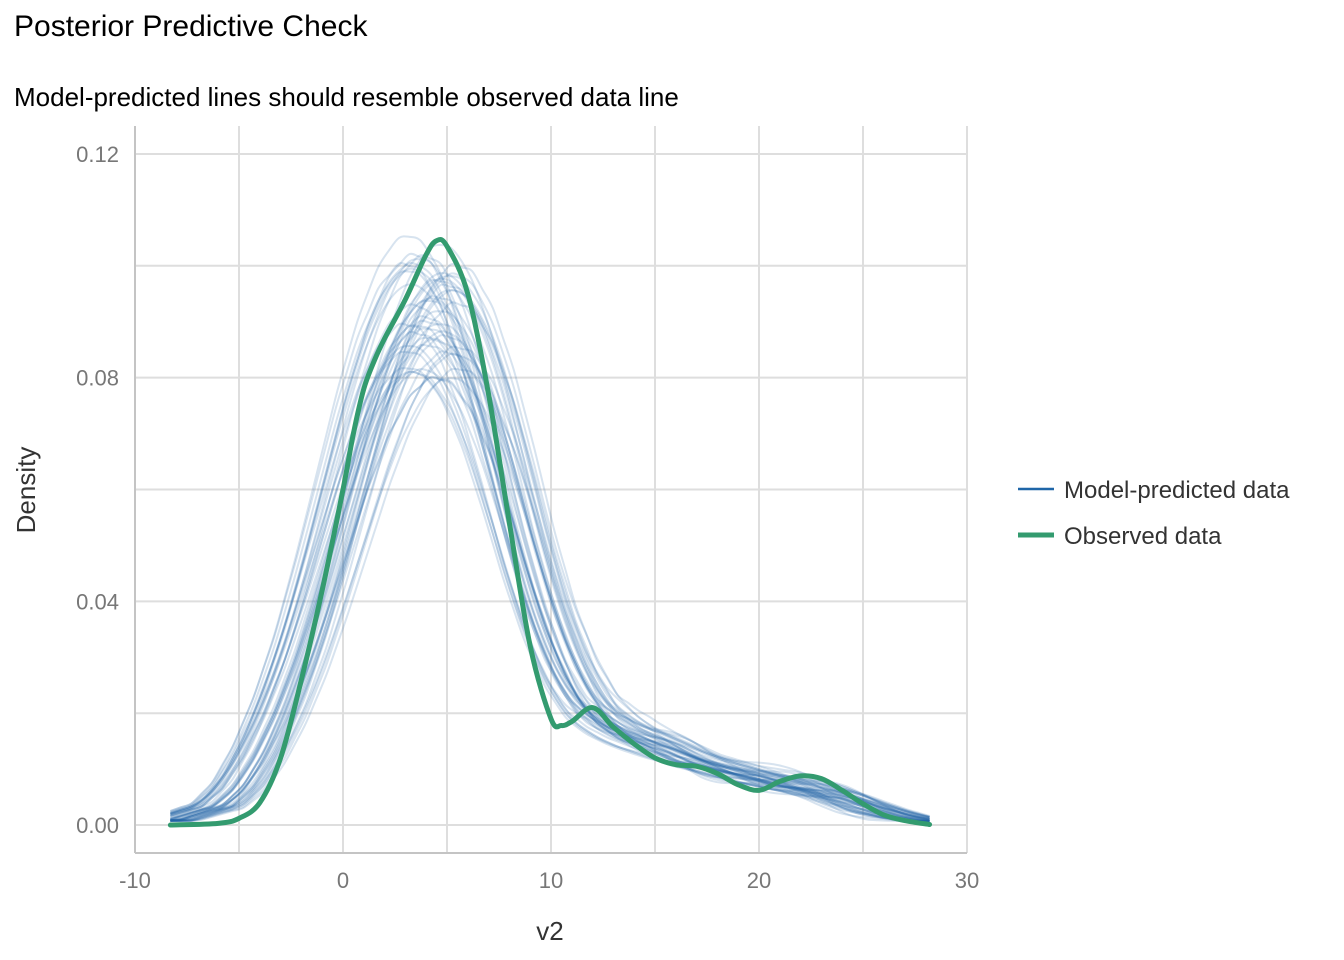  I want to click on x-tick-label: 20, so click(759, 880).